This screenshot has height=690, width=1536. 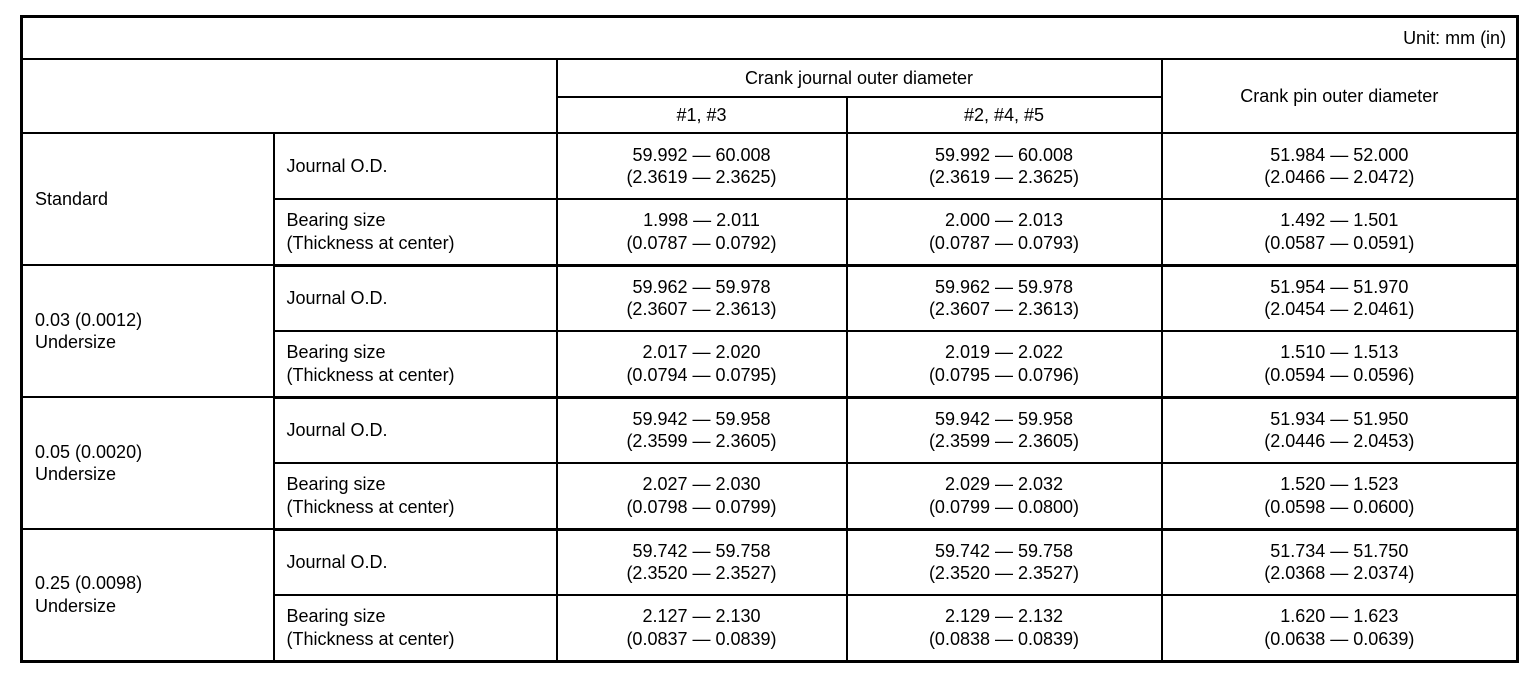 What do you see at coordinates (89, 319) in the screenshot?
I see `category-label: 0.03 (0.0012)` at bounding box center [89, 319].